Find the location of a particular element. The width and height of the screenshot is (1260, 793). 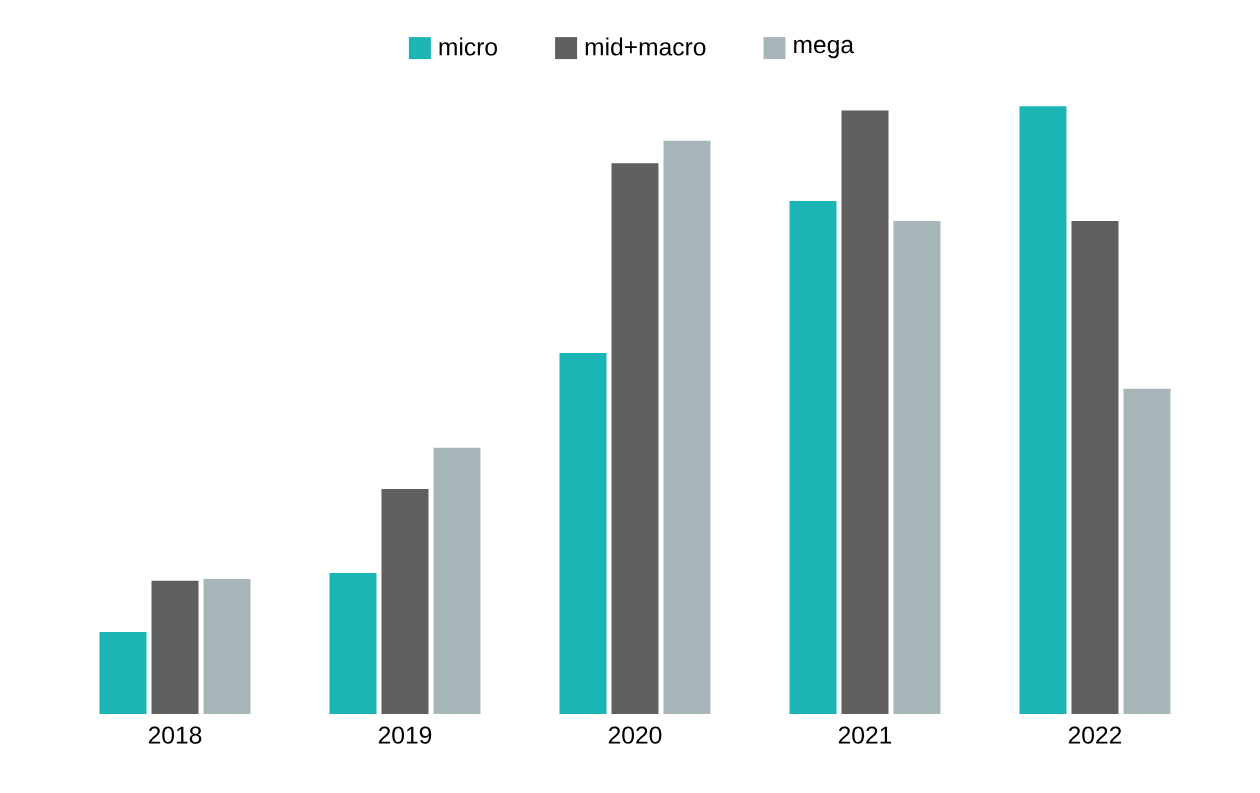

legend-label: mega is located at coordinates (824, 49).